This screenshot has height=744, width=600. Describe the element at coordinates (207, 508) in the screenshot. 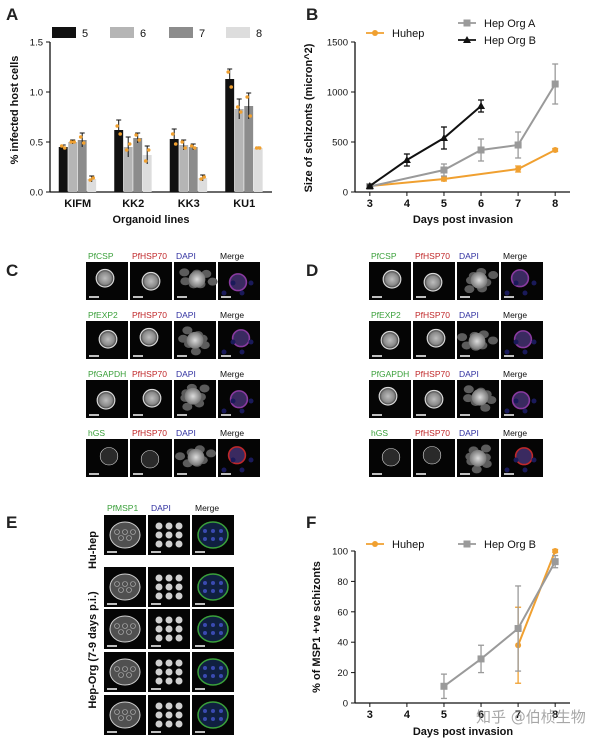

I see `micrograph-e-header: Merge` at that location.